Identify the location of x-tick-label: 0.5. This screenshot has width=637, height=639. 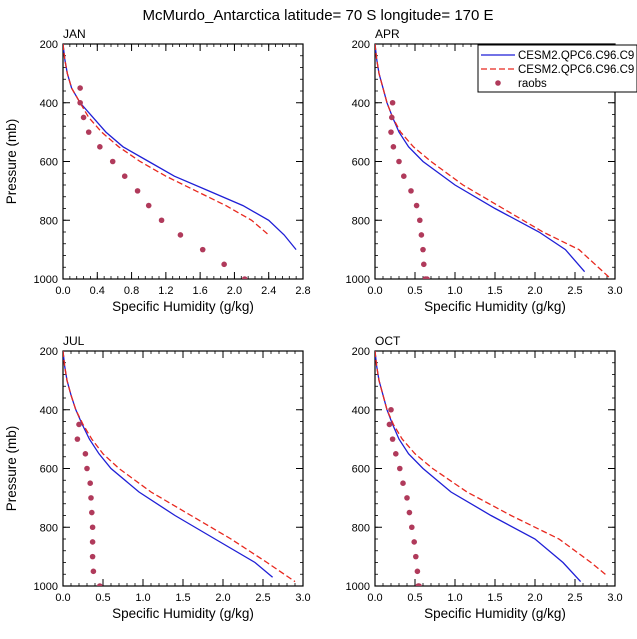
(102, 598).